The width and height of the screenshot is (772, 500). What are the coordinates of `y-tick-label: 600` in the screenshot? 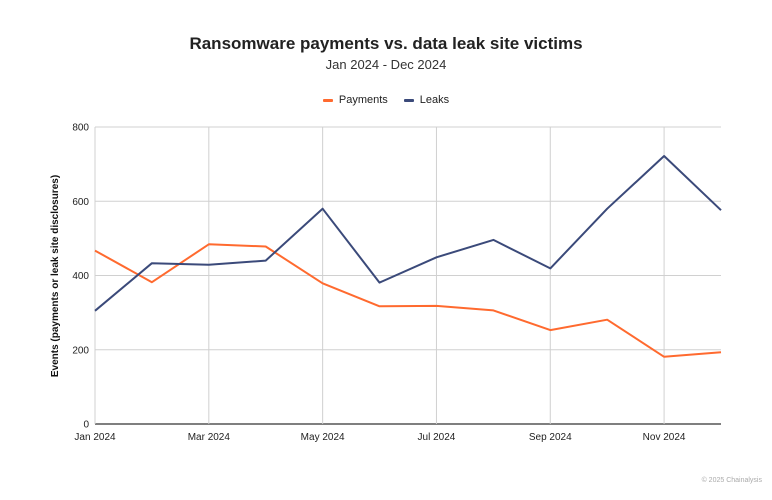 It's located at (80, 202).